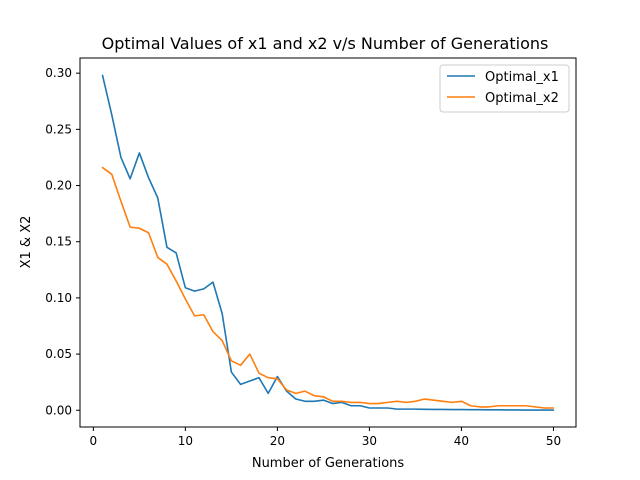 This screenshot has height=480, width=640. What do you see at coordinates (277, 441) in the screenshot?
I see `x-tick-label: 20` at bounding box center [277, 441].